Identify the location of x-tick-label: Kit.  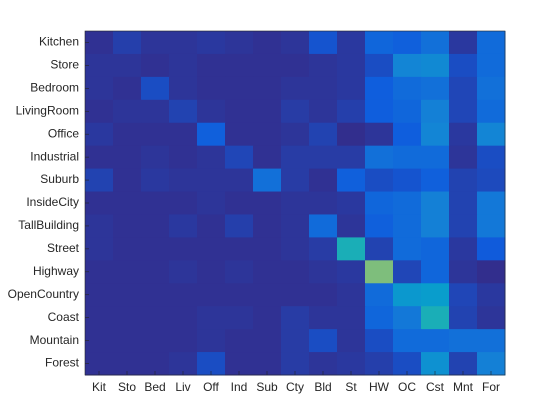
(99, 387).